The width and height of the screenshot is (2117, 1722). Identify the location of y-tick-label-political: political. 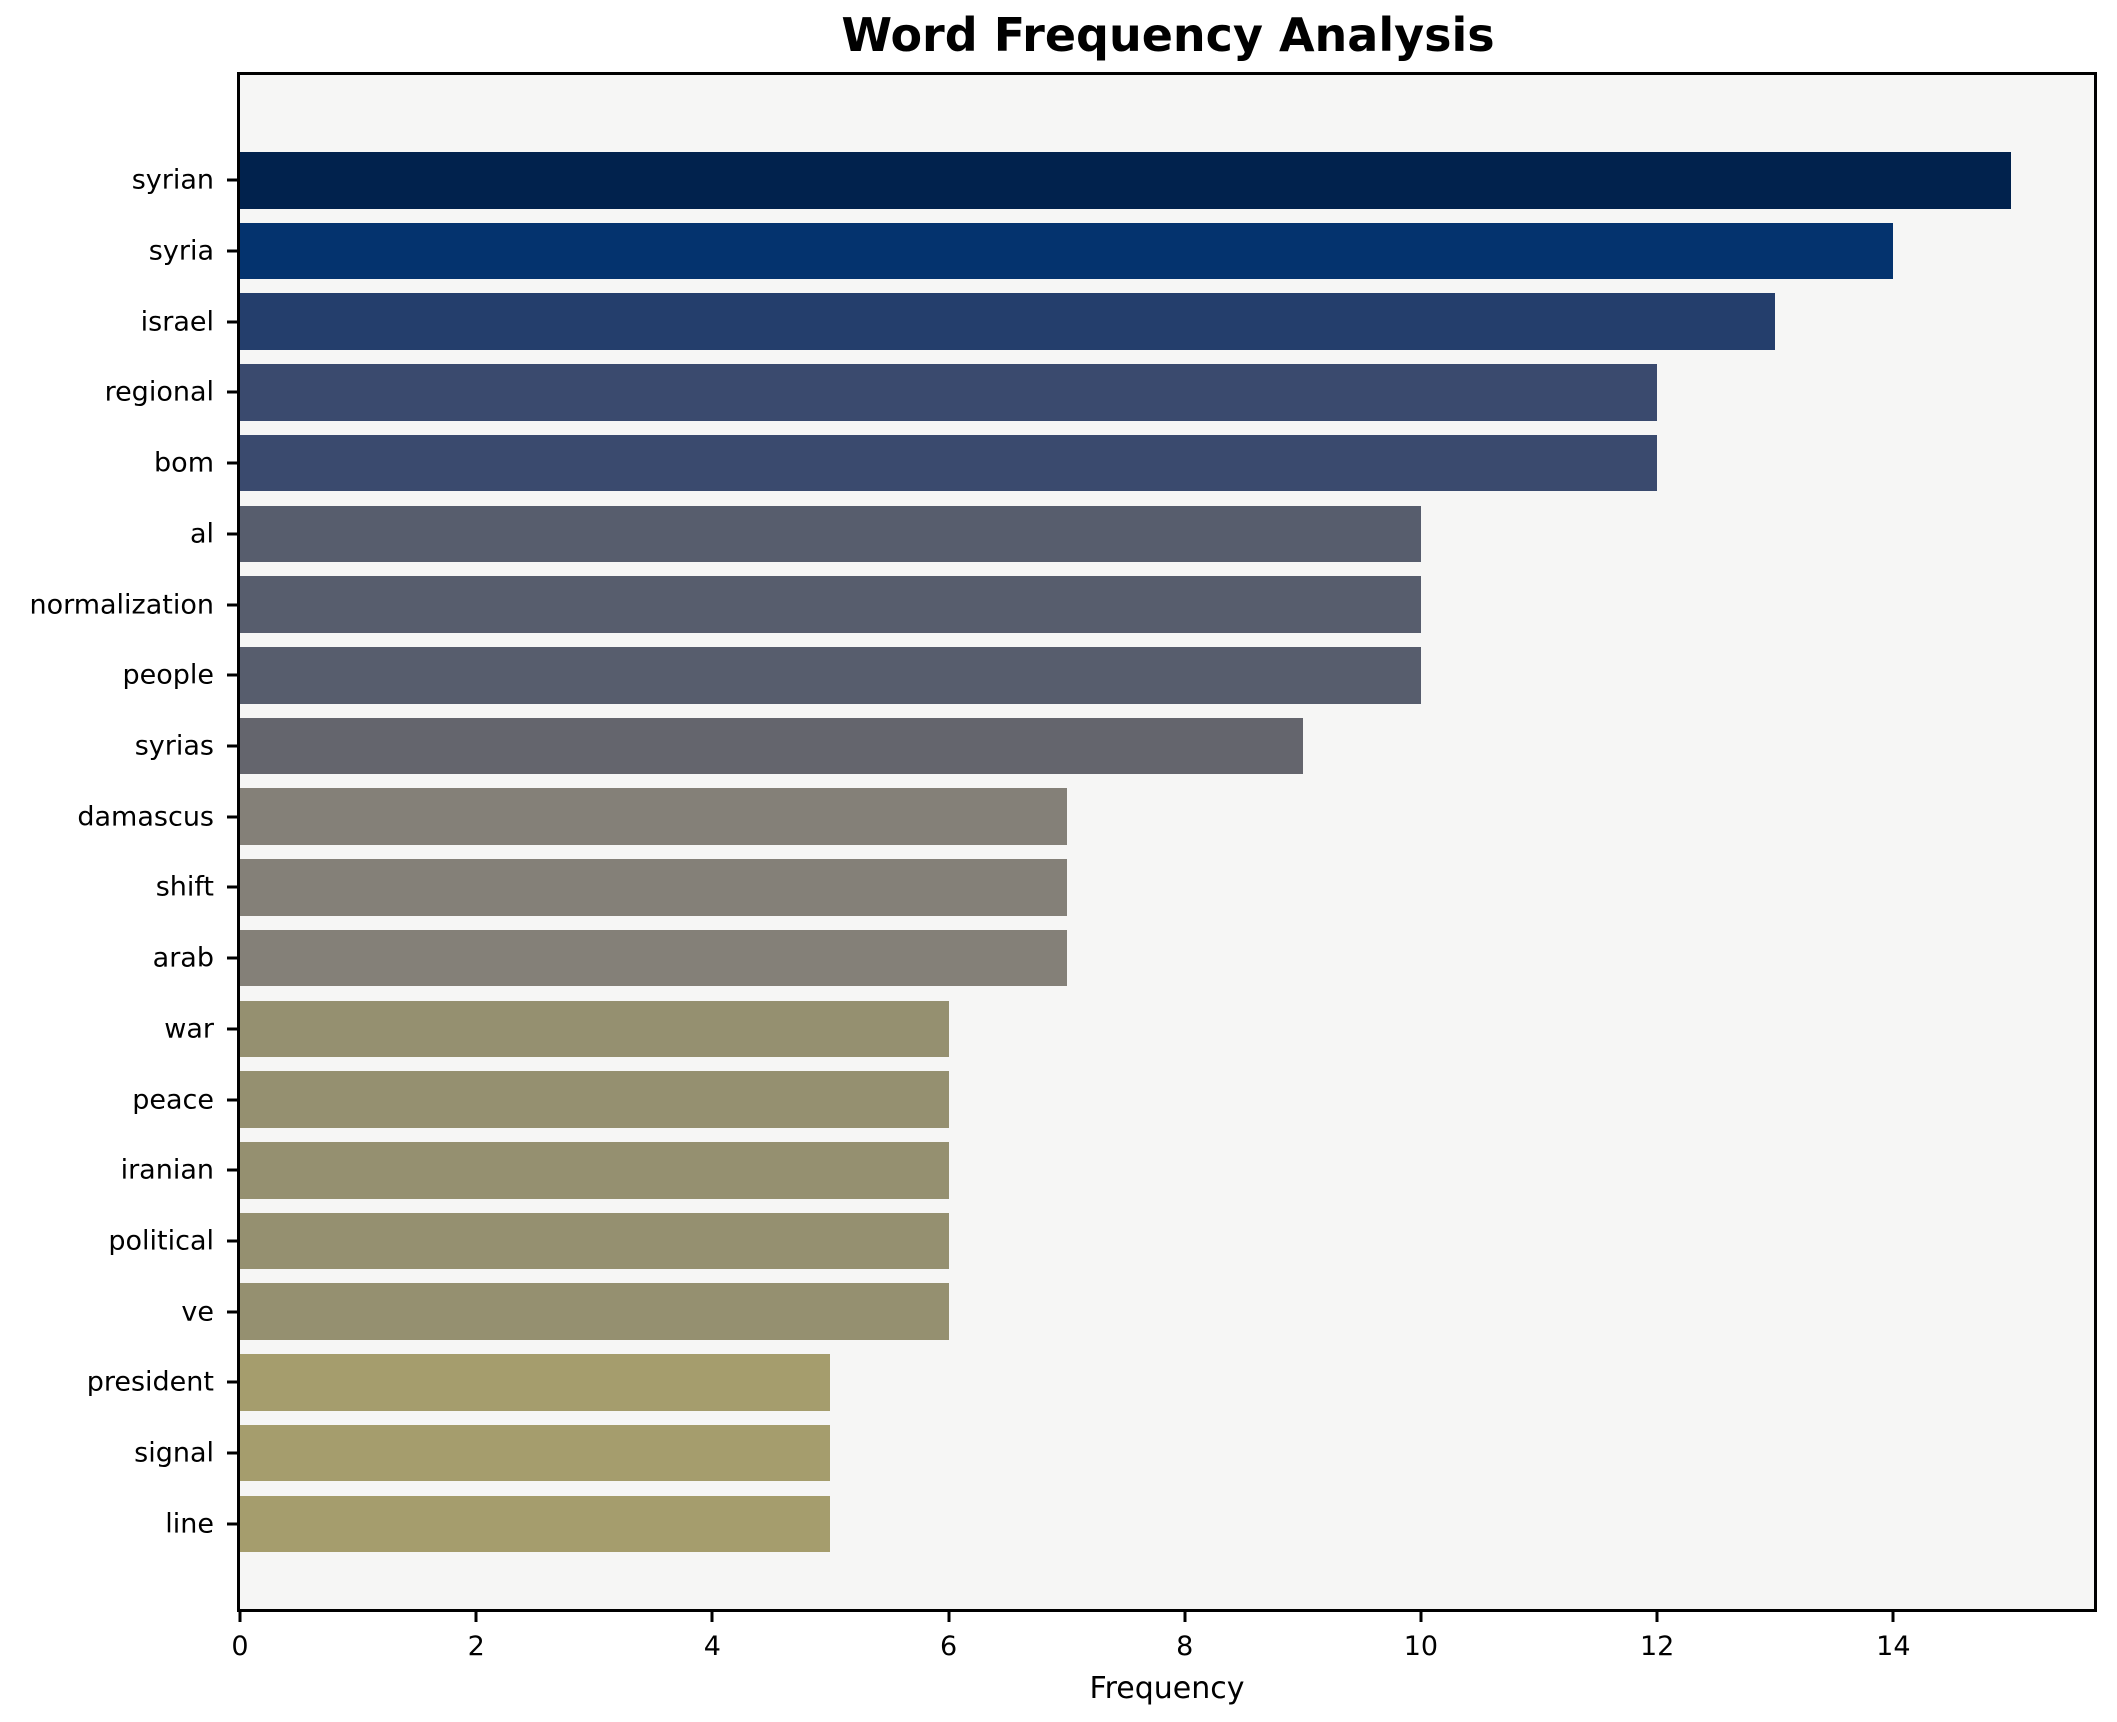
(161, 1241).